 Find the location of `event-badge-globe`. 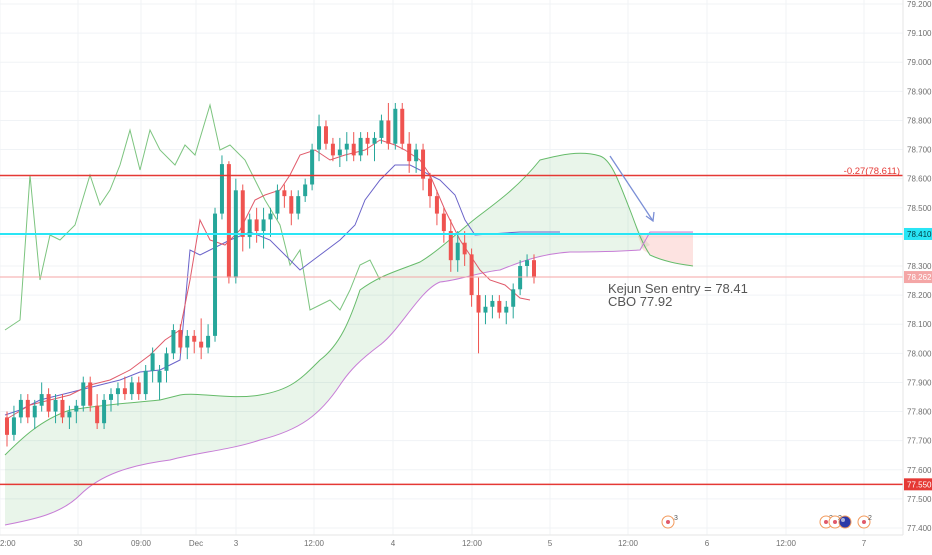

event-badge-globe is located at coordinates (845, 522).